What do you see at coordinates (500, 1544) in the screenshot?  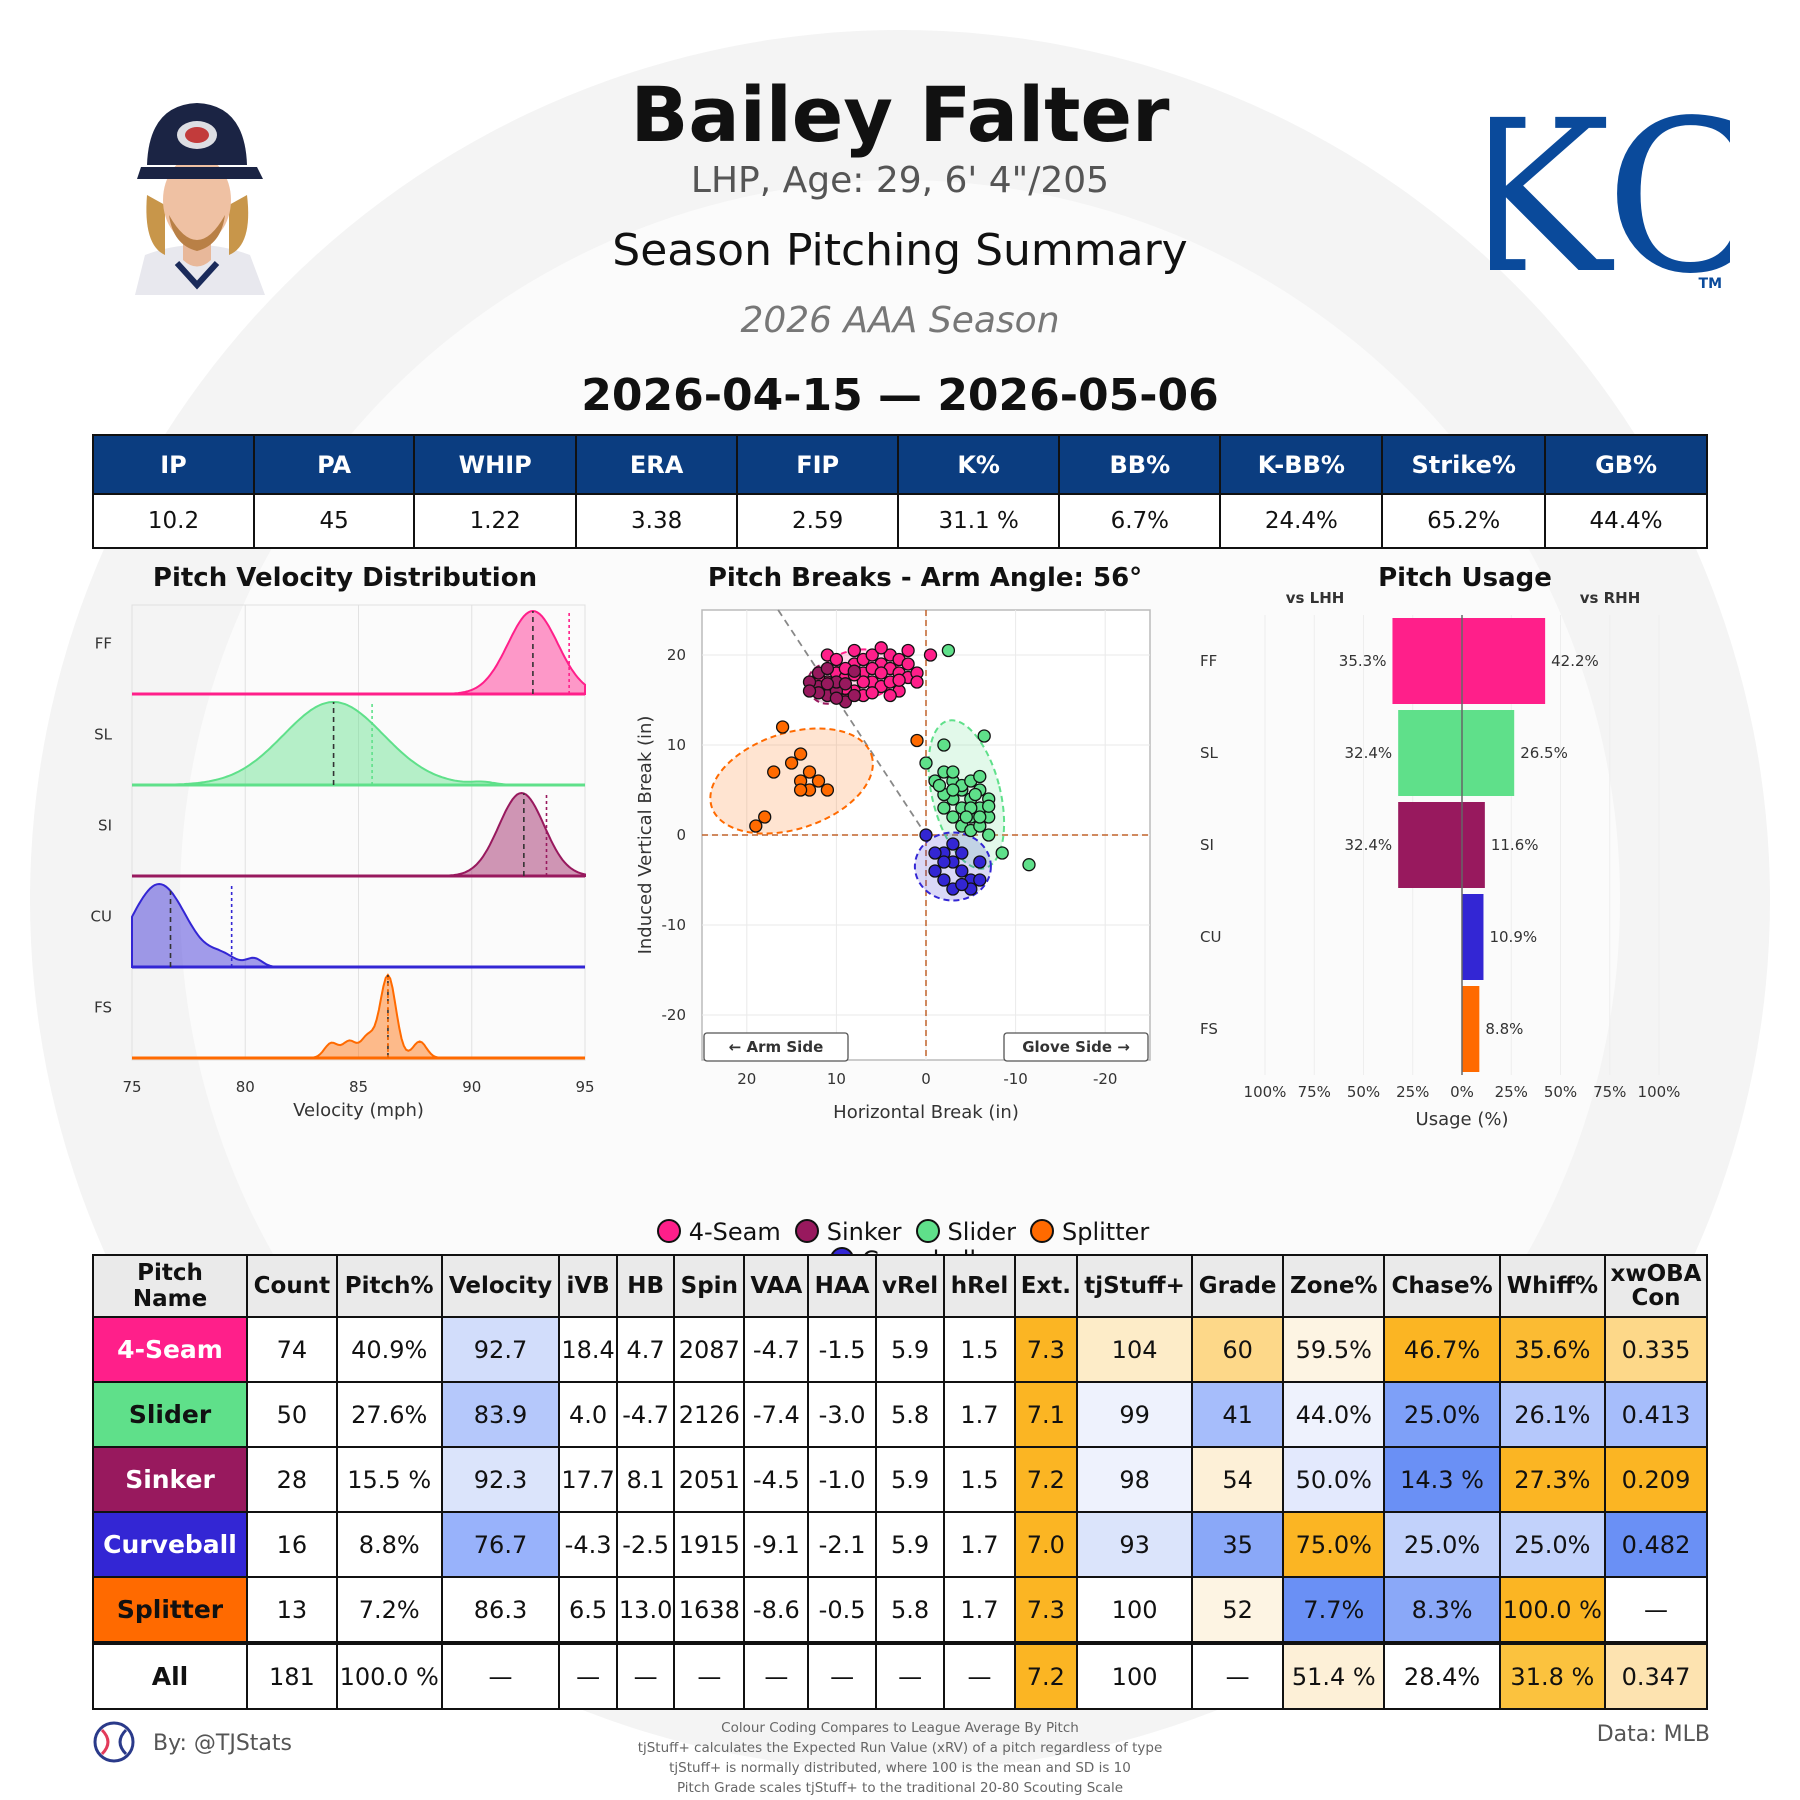 I see `table-cell: 76.7` at bounding box center [500, 1544].